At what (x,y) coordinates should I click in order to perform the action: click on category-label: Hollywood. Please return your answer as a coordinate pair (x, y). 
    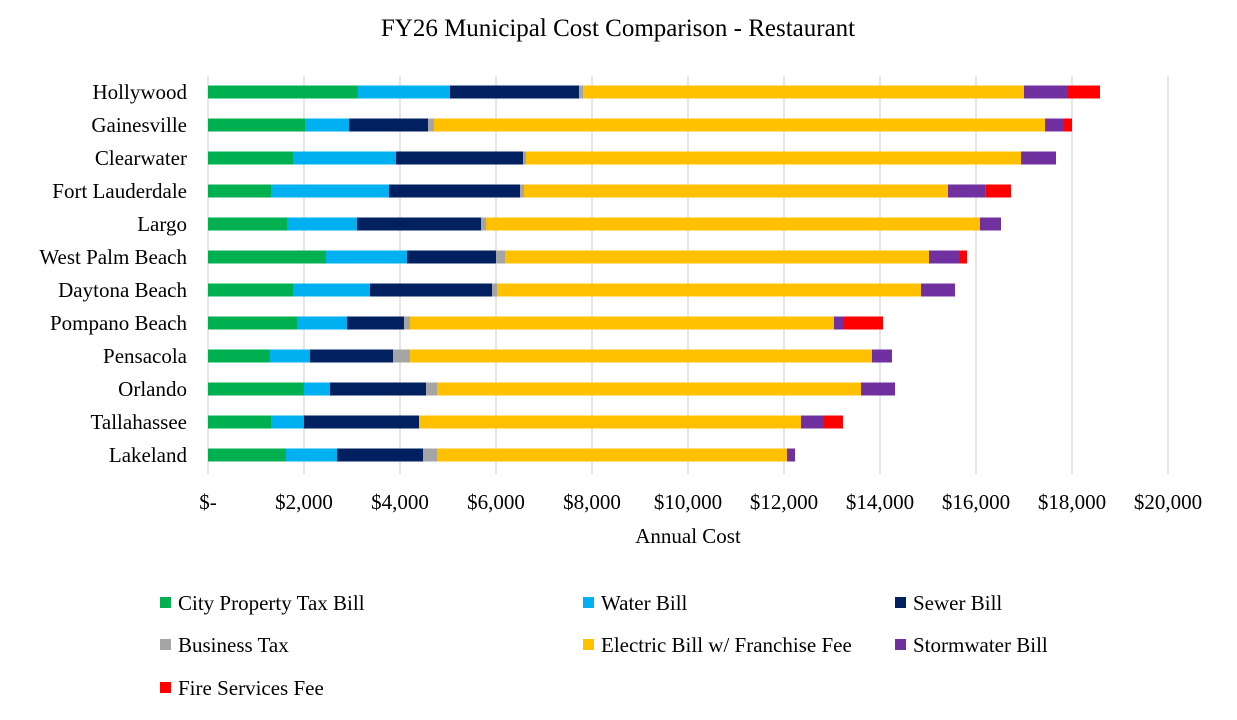
    Looking at the image, I should click on (140, 92).